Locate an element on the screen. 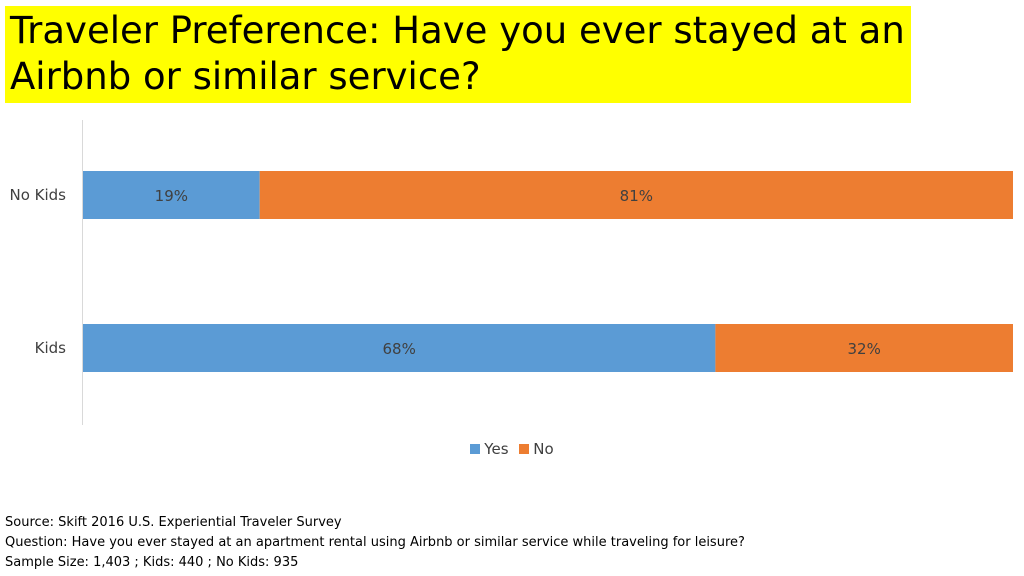 This screenshot has width=1024, height=576. data-label-kids-yes: 68% is located at coordinates (399, 349).